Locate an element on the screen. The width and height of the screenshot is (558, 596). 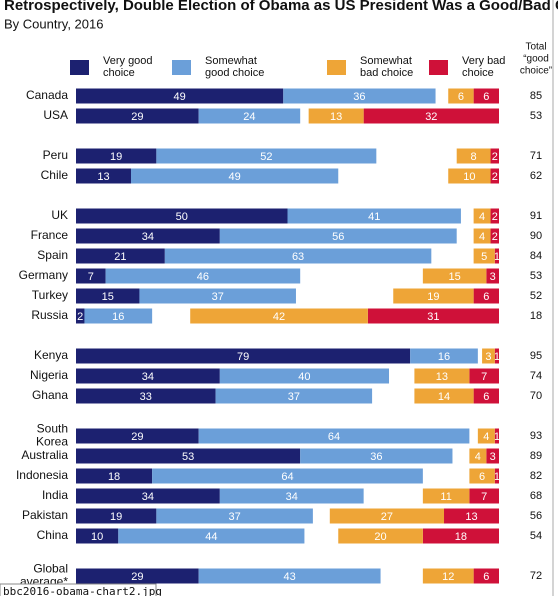
category-label: China is located at coordinates (53, 535).